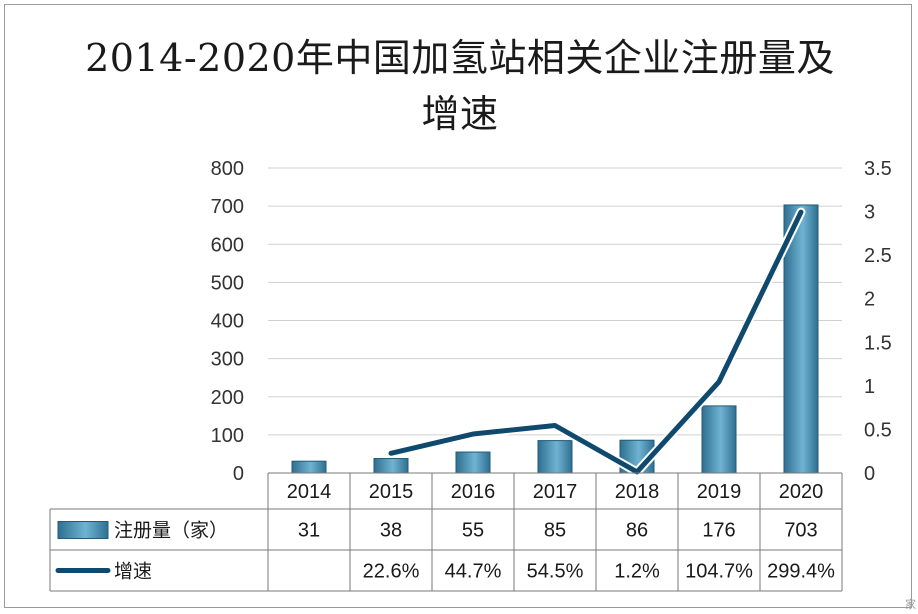 The image size is (918, 614). What do you see at coordinates (869, 300) in the screenshot?
I see `y-right-tick-label: 2` at bounding box center [869, 300].